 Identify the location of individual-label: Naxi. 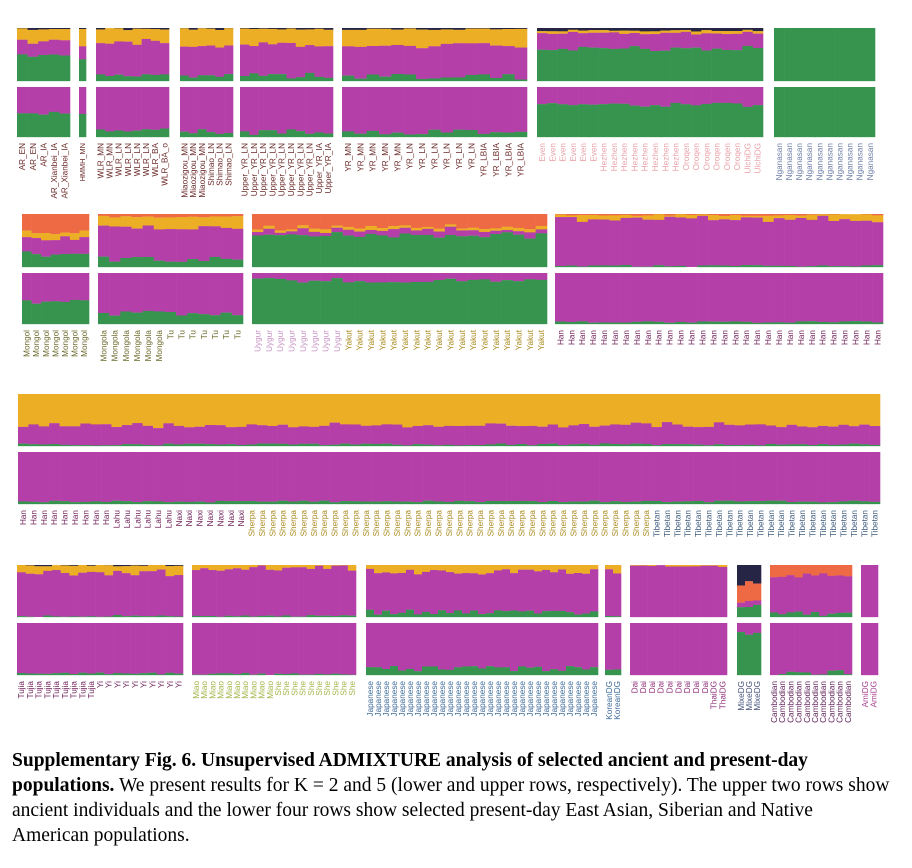
(241, 518).